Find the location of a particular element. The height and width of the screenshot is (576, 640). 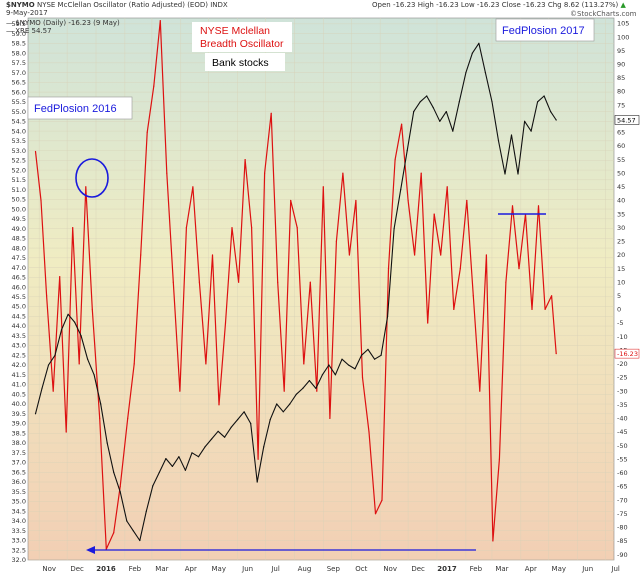

right-tick-label: -70 is located at coordinates (622, 500).